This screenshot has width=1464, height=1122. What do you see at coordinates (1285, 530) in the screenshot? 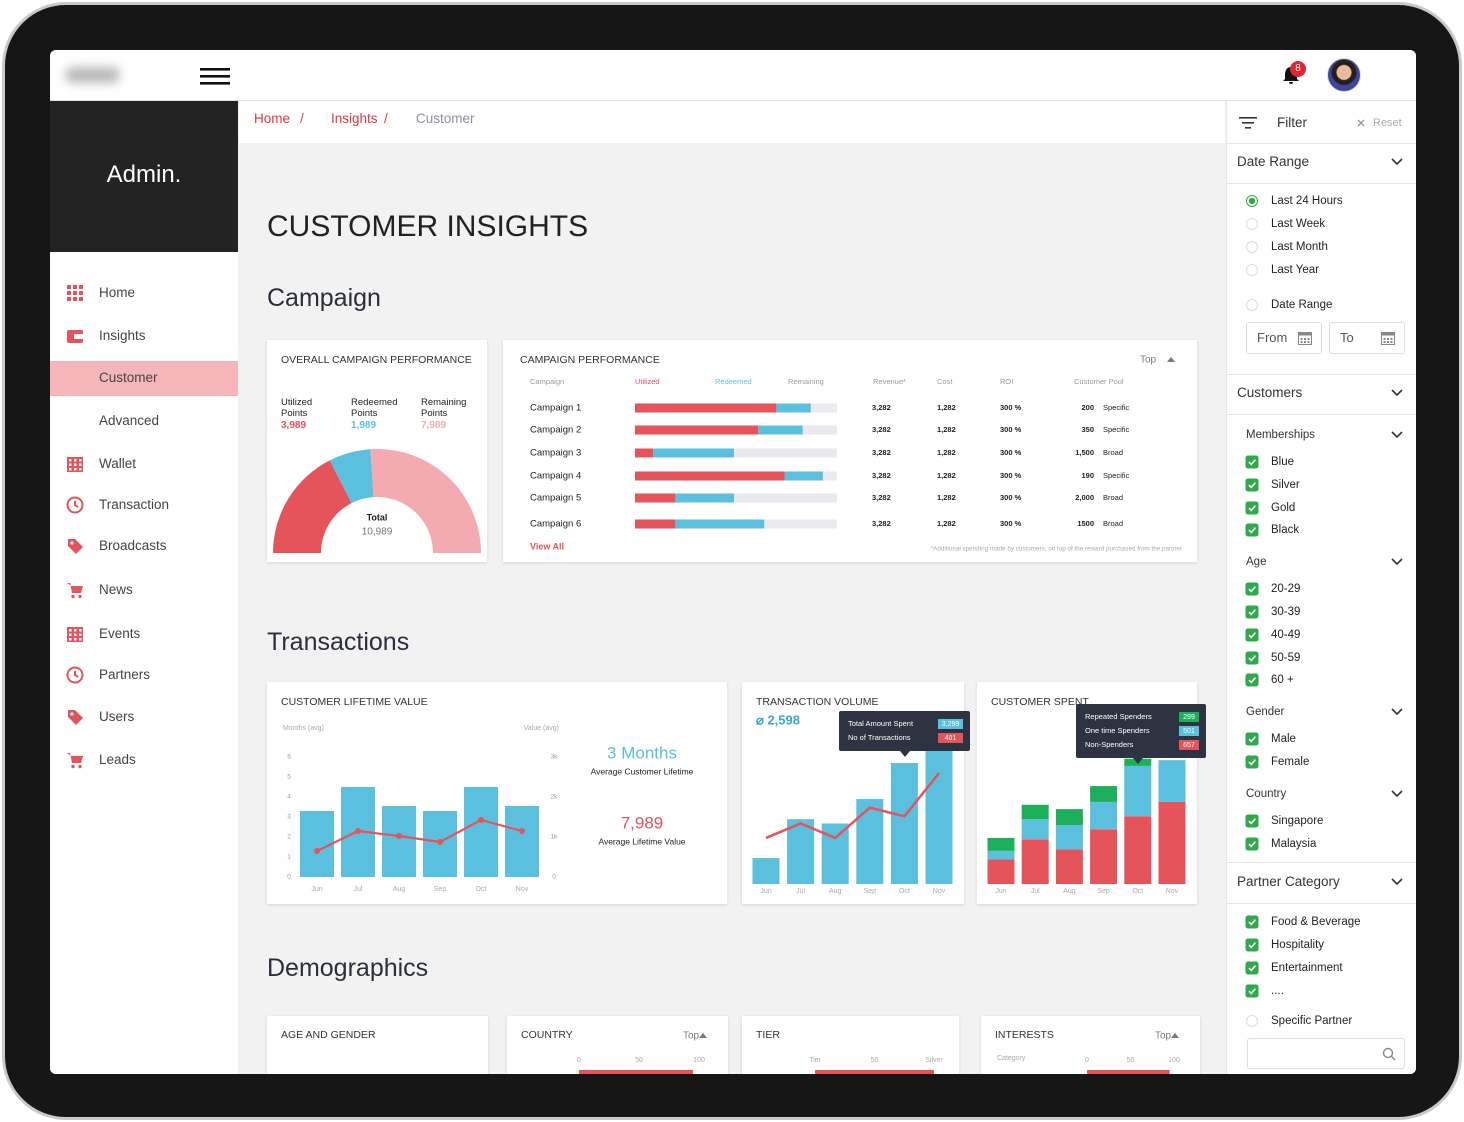
I see `option-label: Black` at bounding box center [1285, 530].